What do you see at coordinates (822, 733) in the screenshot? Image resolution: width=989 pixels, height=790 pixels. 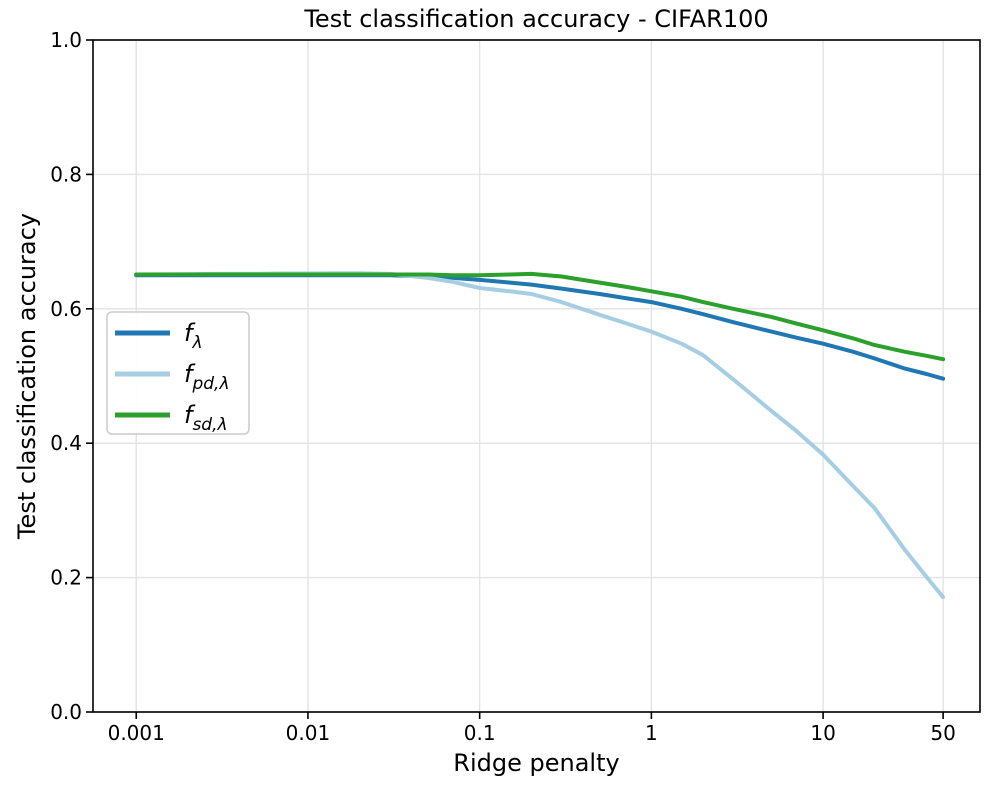 I see `x-tick-label: 10` at bounding box center [822, 733].